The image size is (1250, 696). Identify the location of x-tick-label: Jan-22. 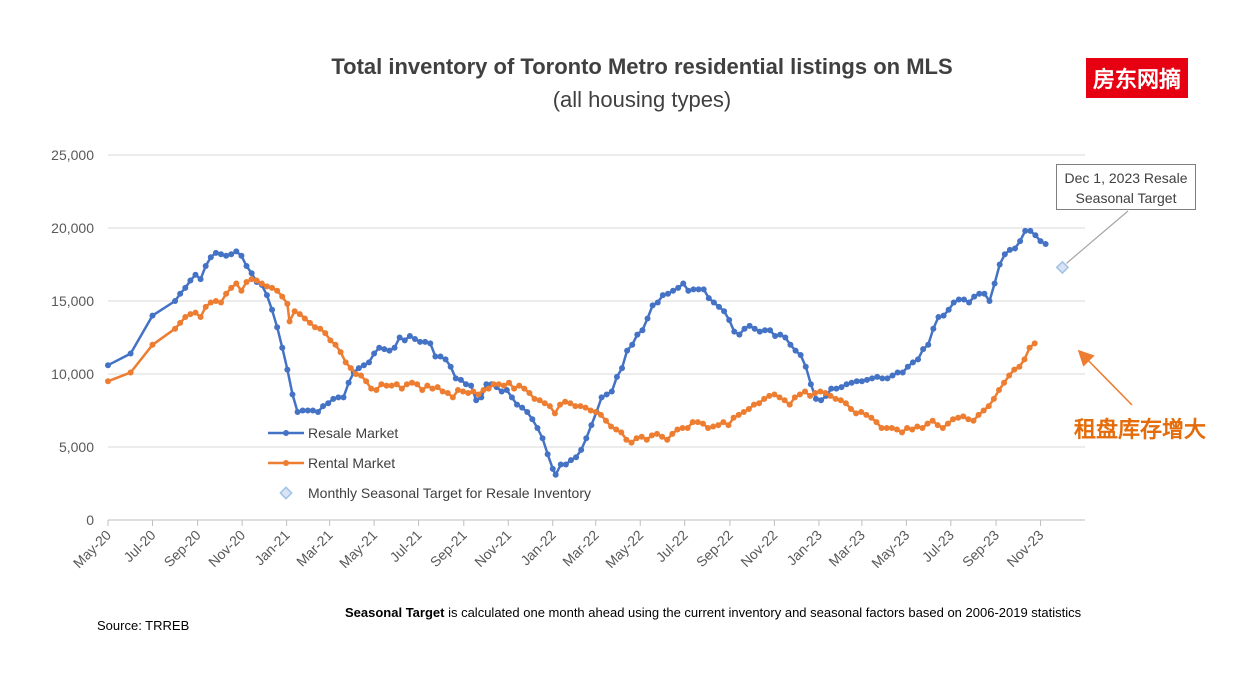
(538, 548).